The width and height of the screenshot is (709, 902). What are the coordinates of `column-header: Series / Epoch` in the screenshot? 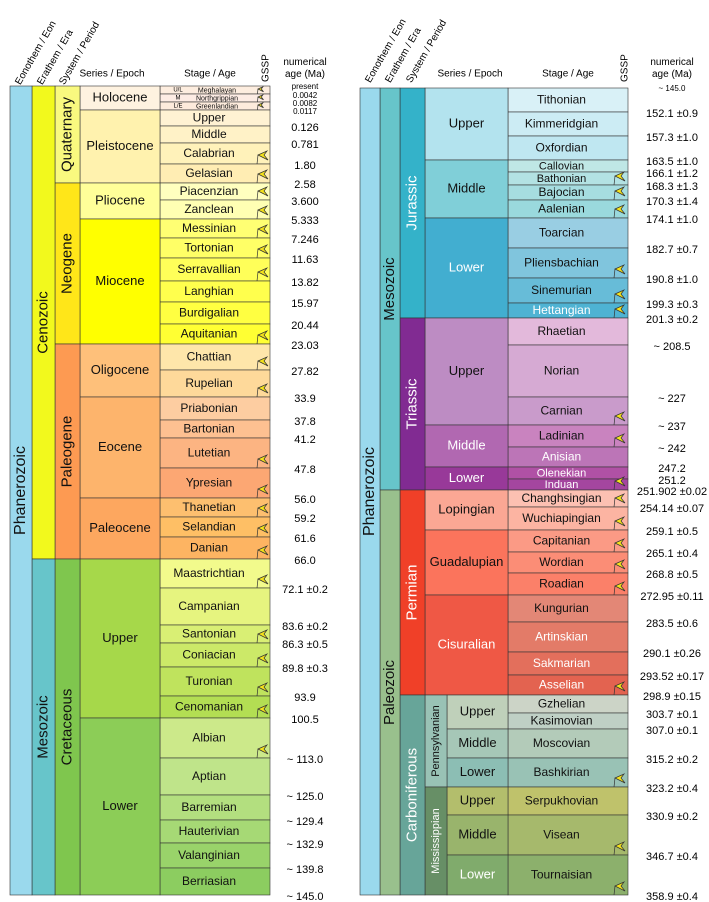 It's located at (111, 74).